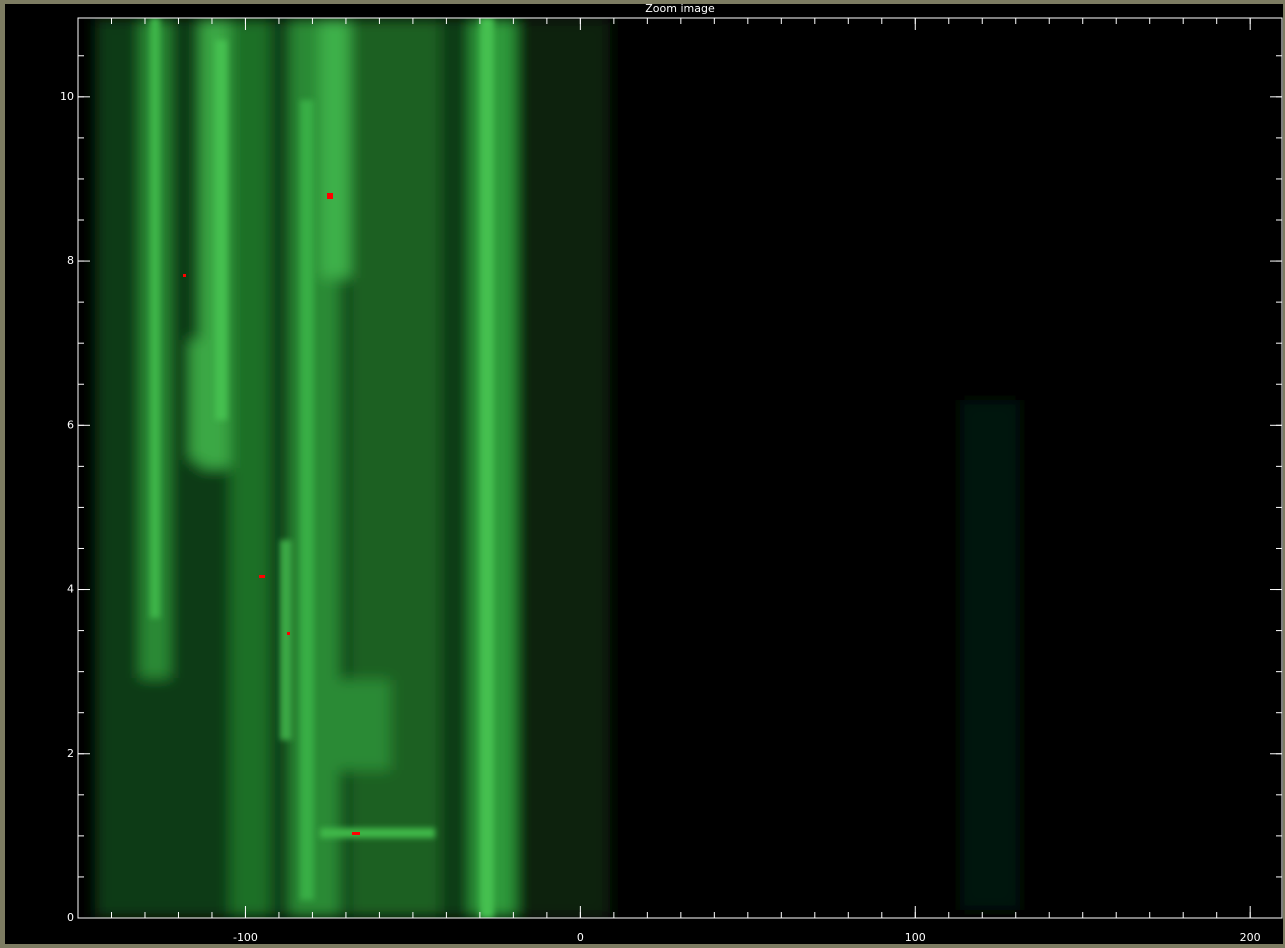 Image resolution: width=1285 pixels, height=948 pixels. What do you see at coordinates (1250, 937) in the screenshot?
I see `x-tick-label: 200` at bounding box center [1250, 937].